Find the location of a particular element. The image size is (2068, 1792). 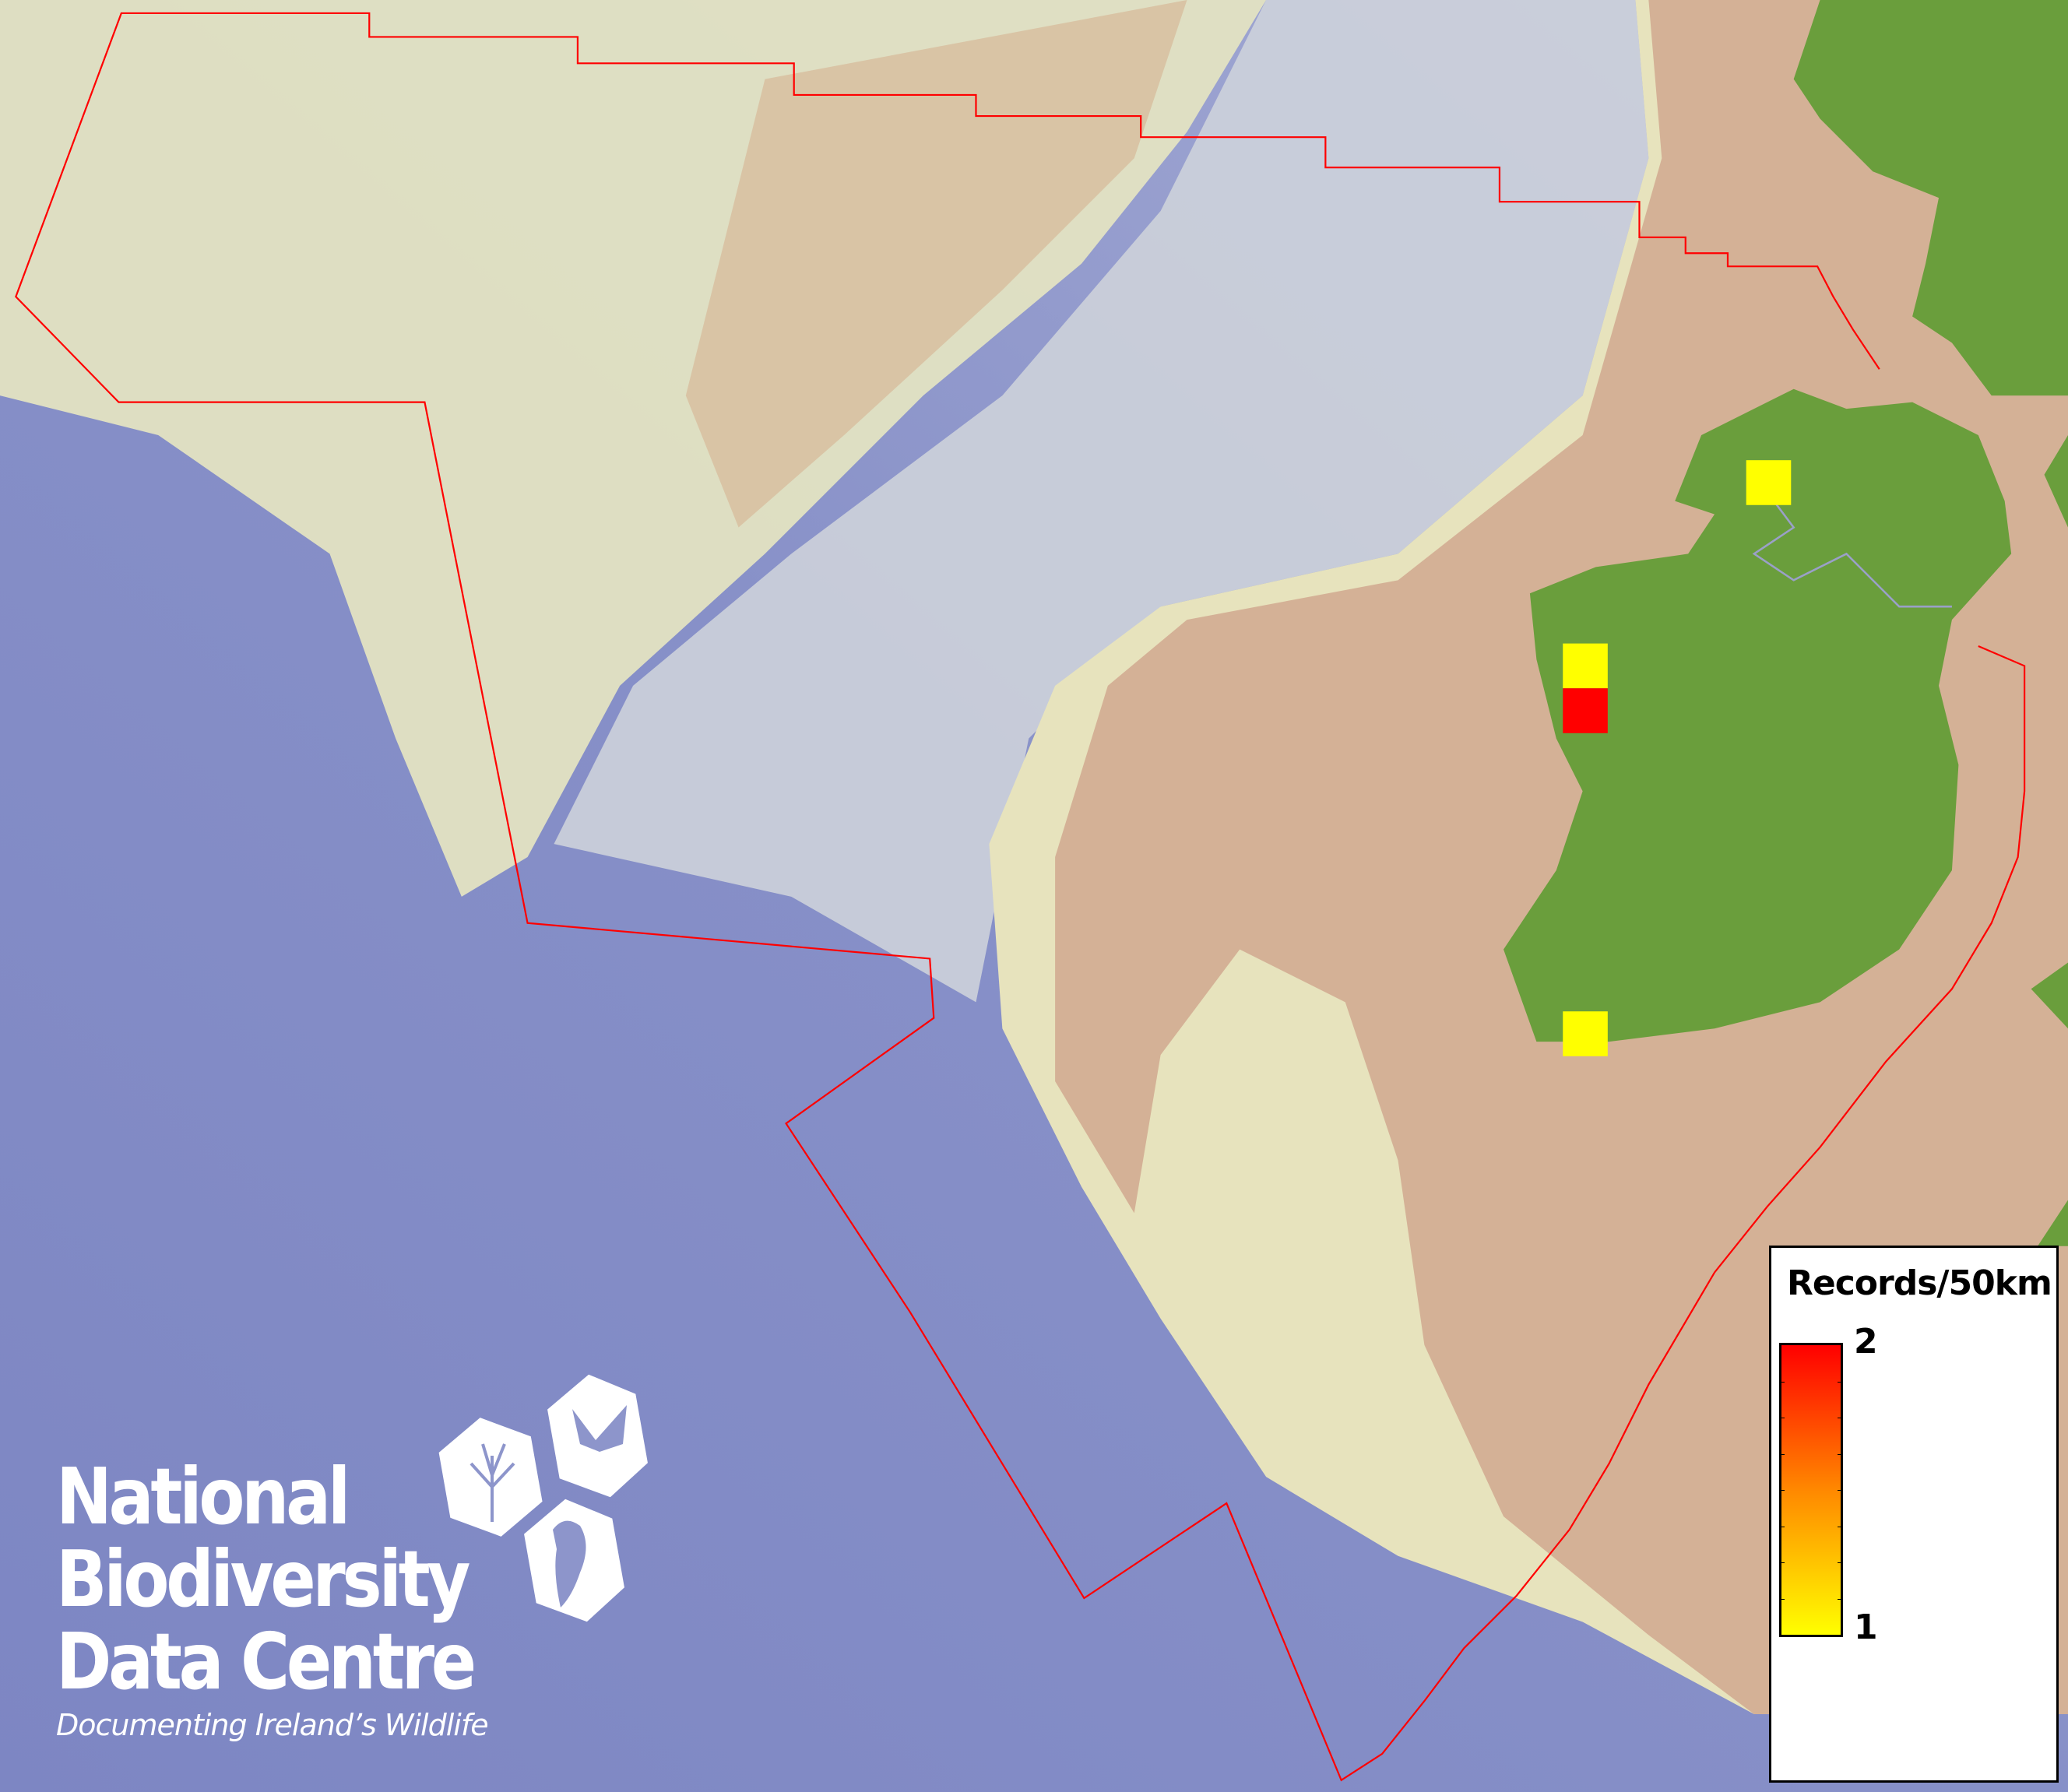

britain-landmass is located at coordinates (2049, 840).